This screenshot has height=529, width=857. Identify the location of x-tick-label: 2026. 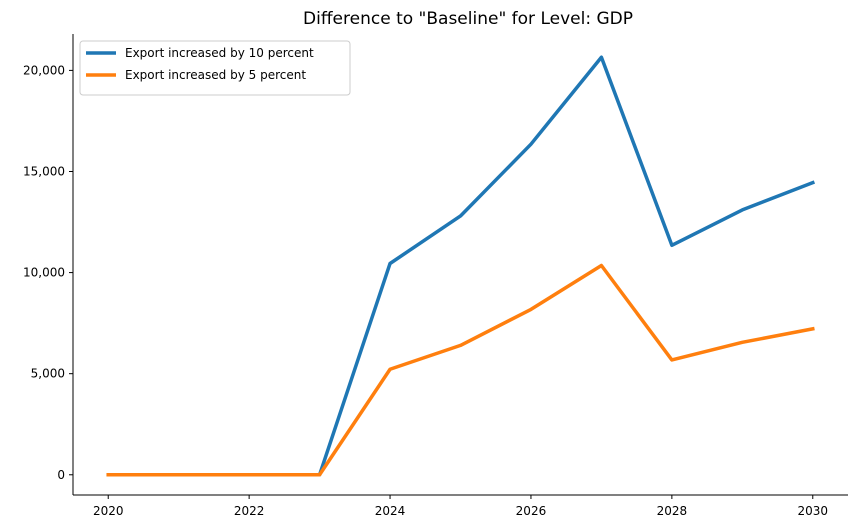
(531, 511).